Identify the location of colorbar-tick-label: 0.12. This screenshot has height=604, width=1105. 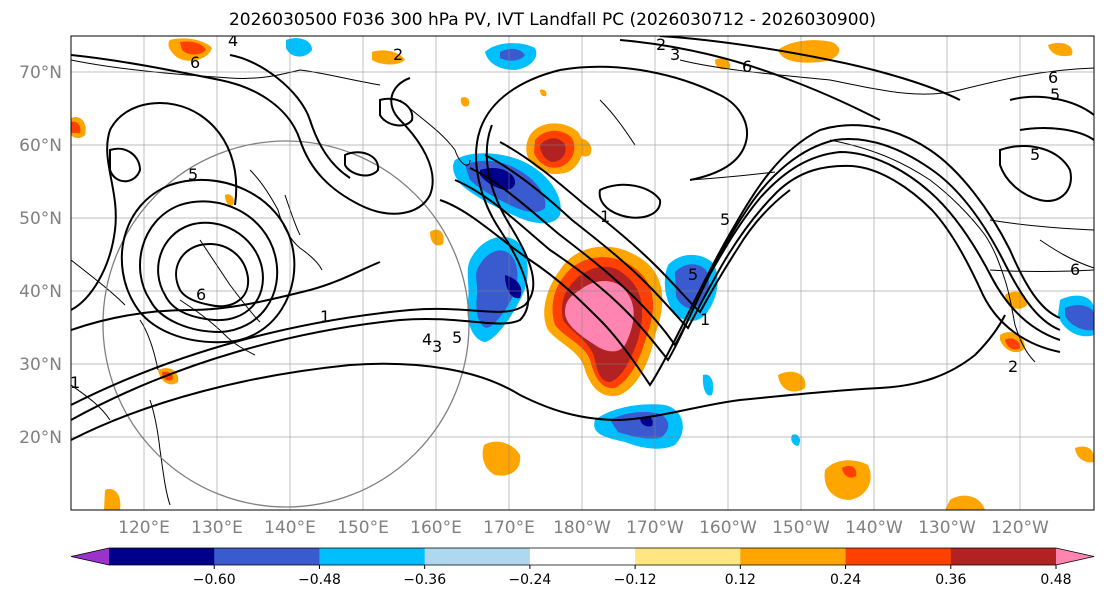
(740, 580).